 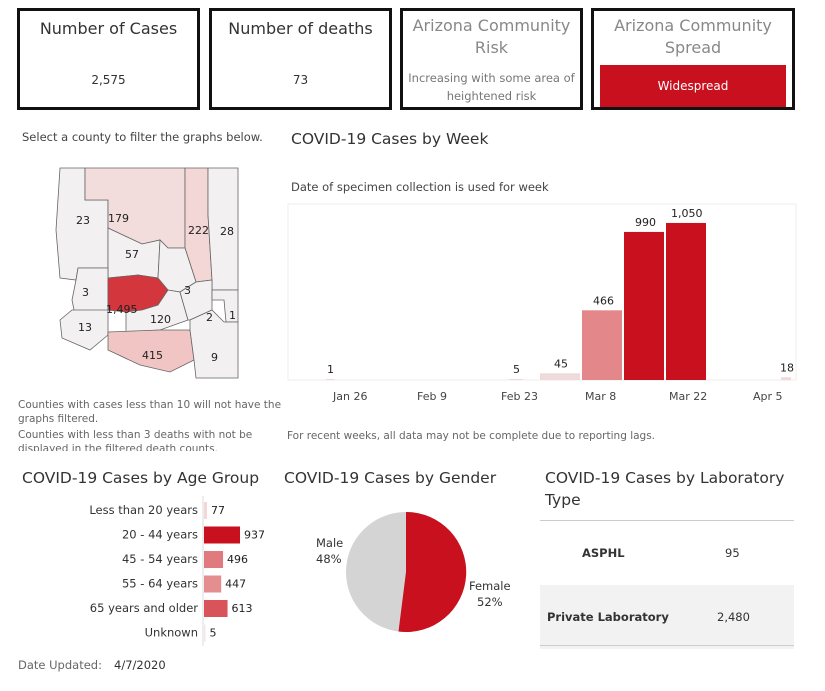 What do you see at coordinates (787, 367) in the screenshot?
I see `week-bar-label: 18` at bounding box center [787, 367].